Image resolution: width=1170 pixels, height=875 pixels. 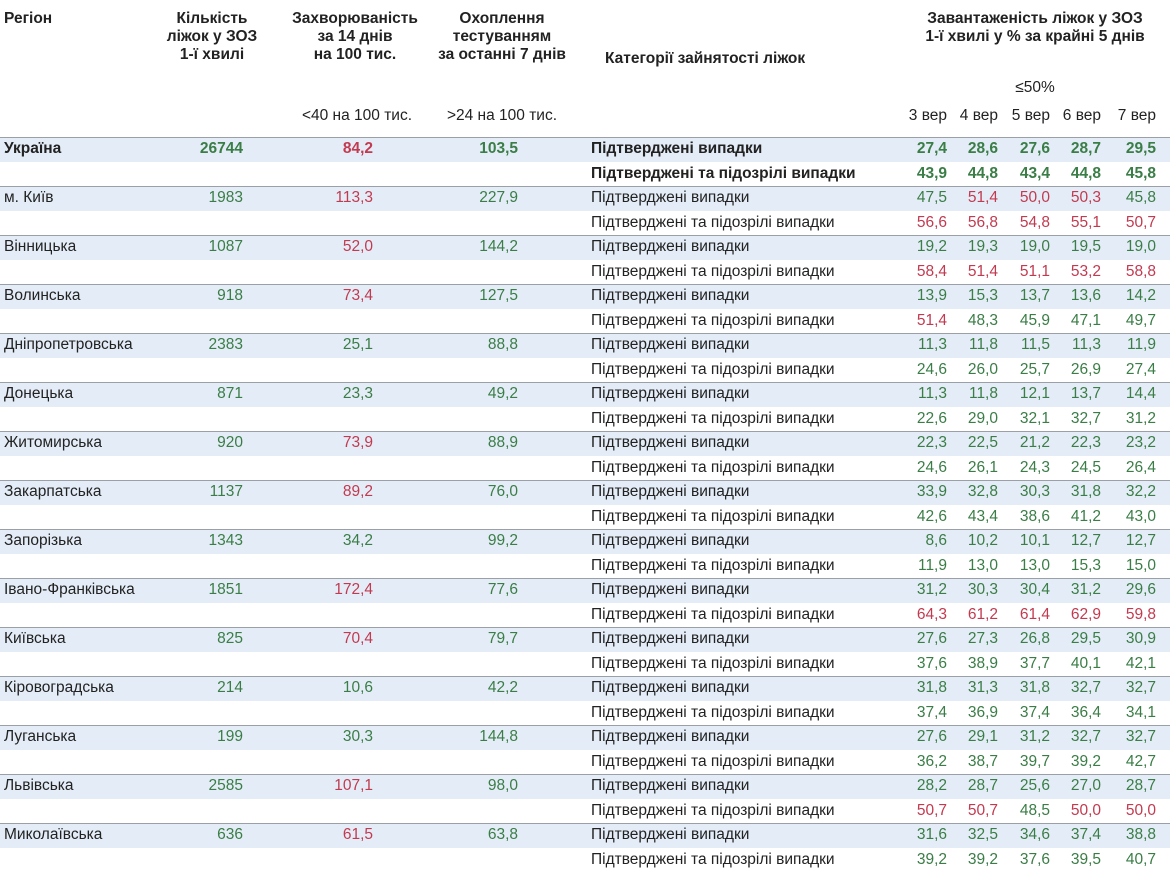 I want to click on header-category: Категорії зайнятості ліжок, so click(x=705, y=58).